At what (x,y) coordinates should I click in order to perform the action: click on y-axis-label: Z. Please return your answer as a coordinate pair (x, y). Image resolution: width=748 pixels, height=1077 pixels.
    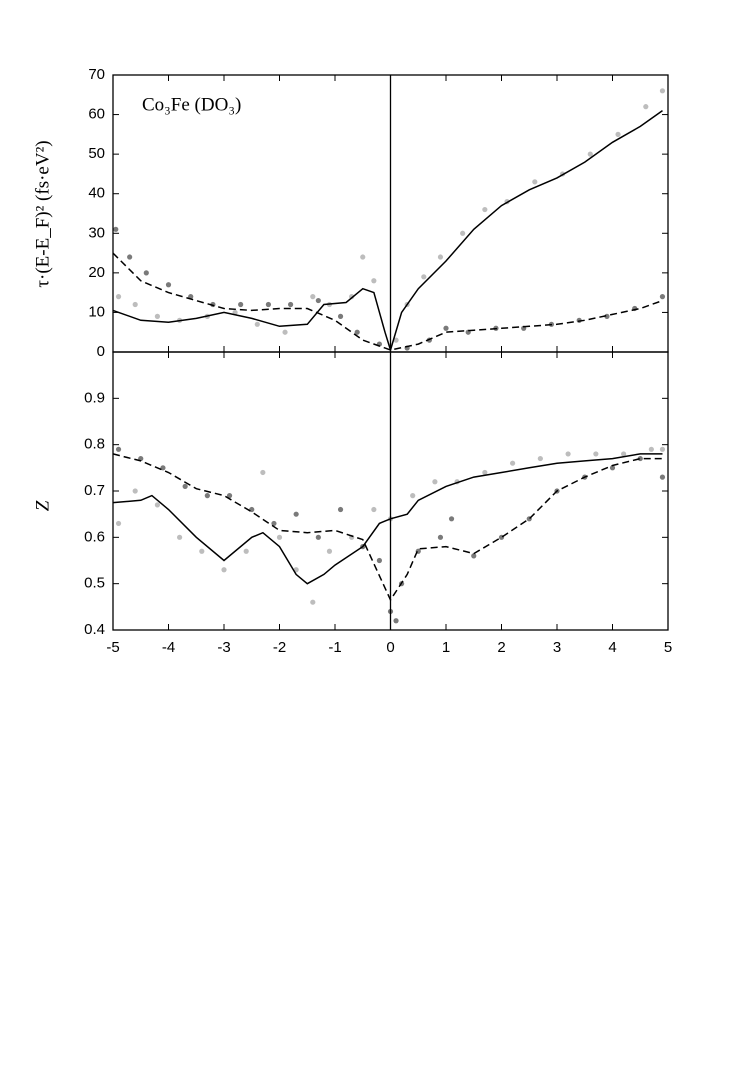
    Looking at the image, I should click on (42, 505).